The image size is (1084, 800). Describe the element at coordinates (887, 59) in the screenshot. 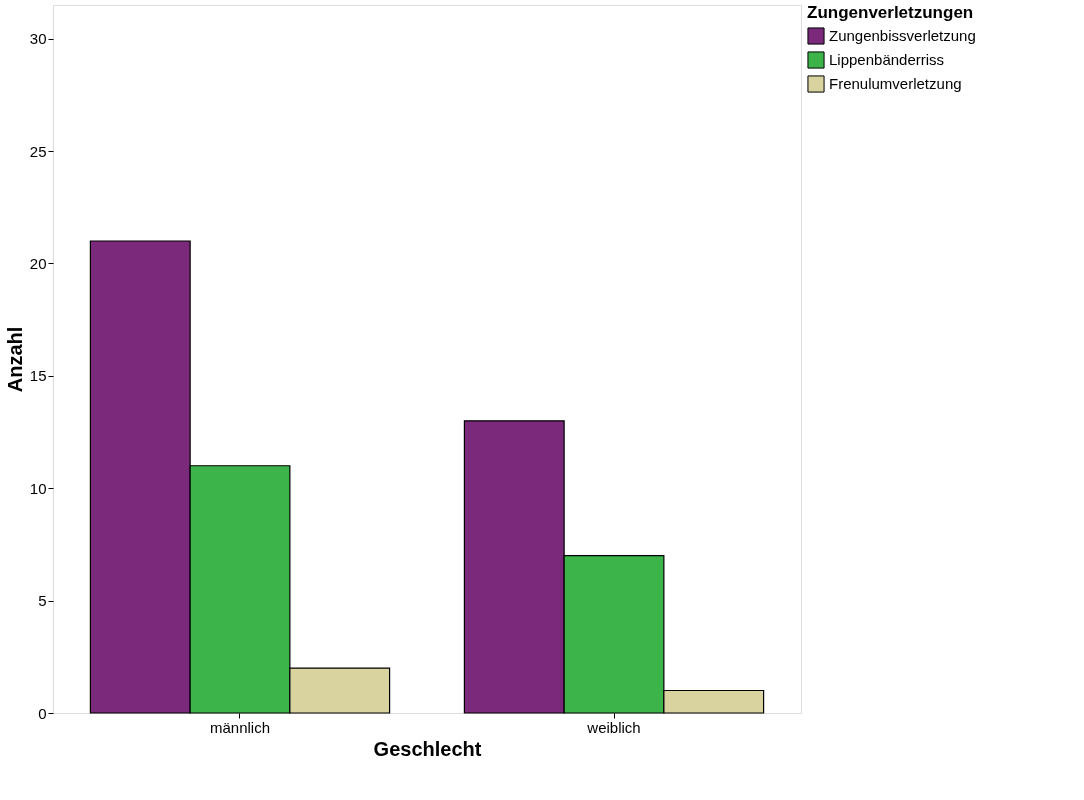

I see `legend-label: Lippenbänderriss` at that location.